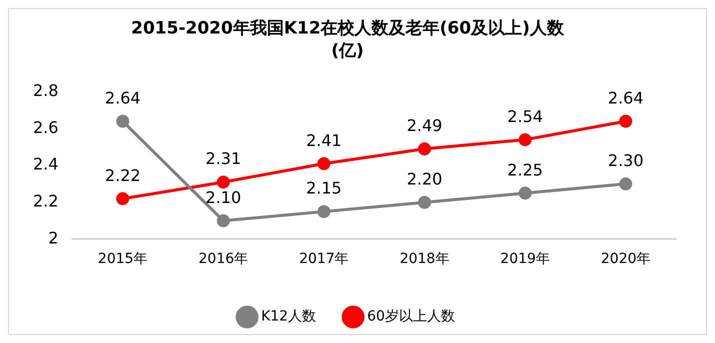 This screenshot has height=343, width=715. What do you see at coordinates (45, 201) in the screenshot?
I see `y-tick-label: 2.2` at bounding box center [45, 201].